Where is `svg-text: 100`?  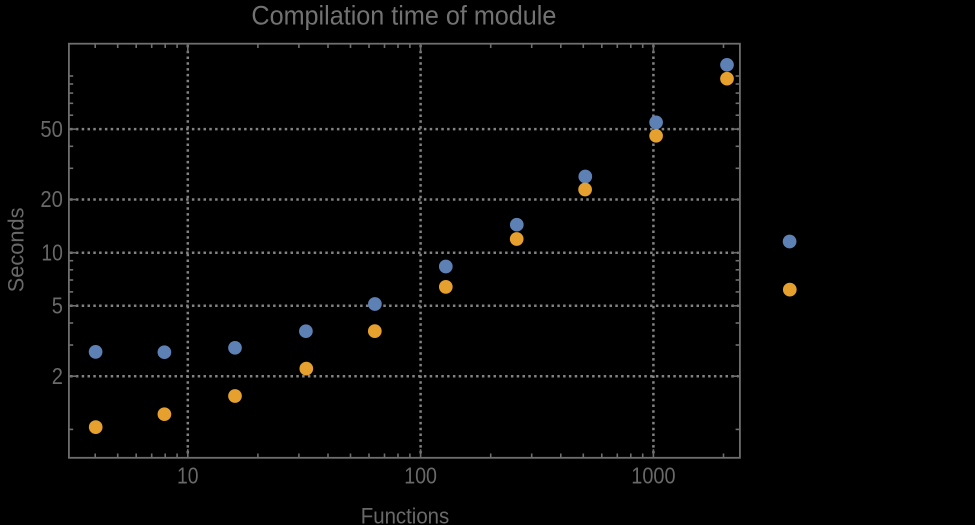
svg-text: 100 is located at coordinates (420, 476).